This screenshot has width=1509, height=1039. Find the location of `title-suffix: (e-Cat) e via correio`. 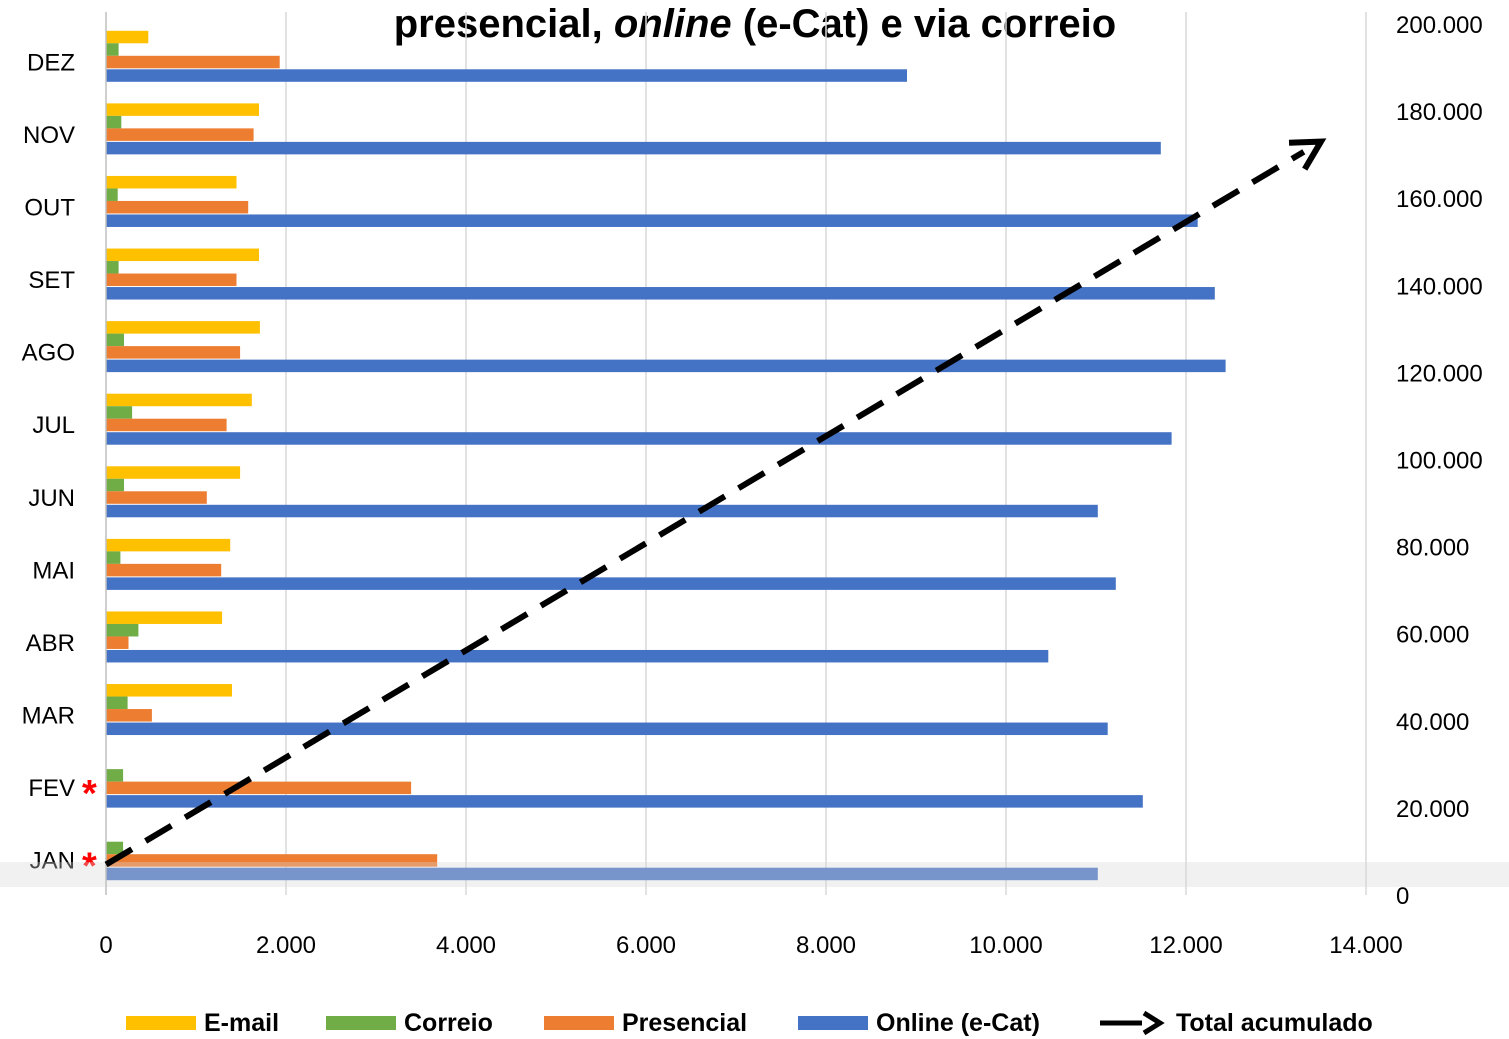

title-suffix: (e-Cat) e via correio is located at coordinates (924, 24).